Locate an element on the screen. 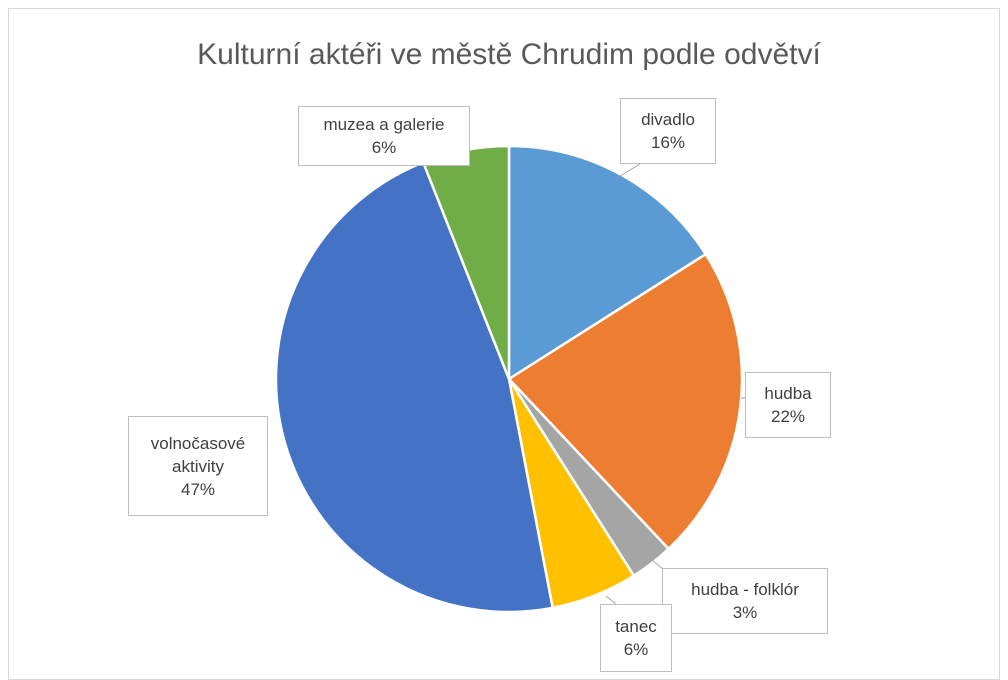 The width and height of the screenshot is (1008, 680). label-category: hudba is located at coordinates (788, 393).